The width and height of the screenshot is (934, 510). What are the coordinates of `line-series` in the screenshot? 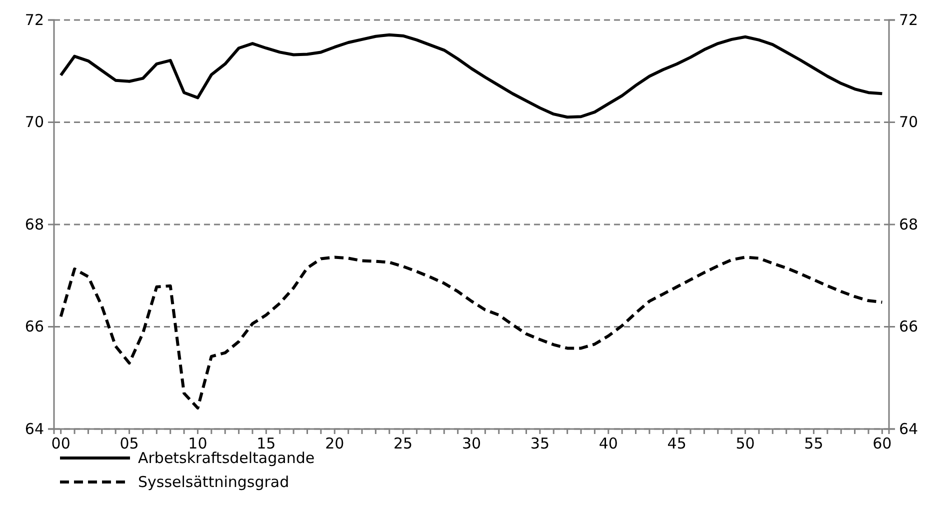 It's located at (471, 76).